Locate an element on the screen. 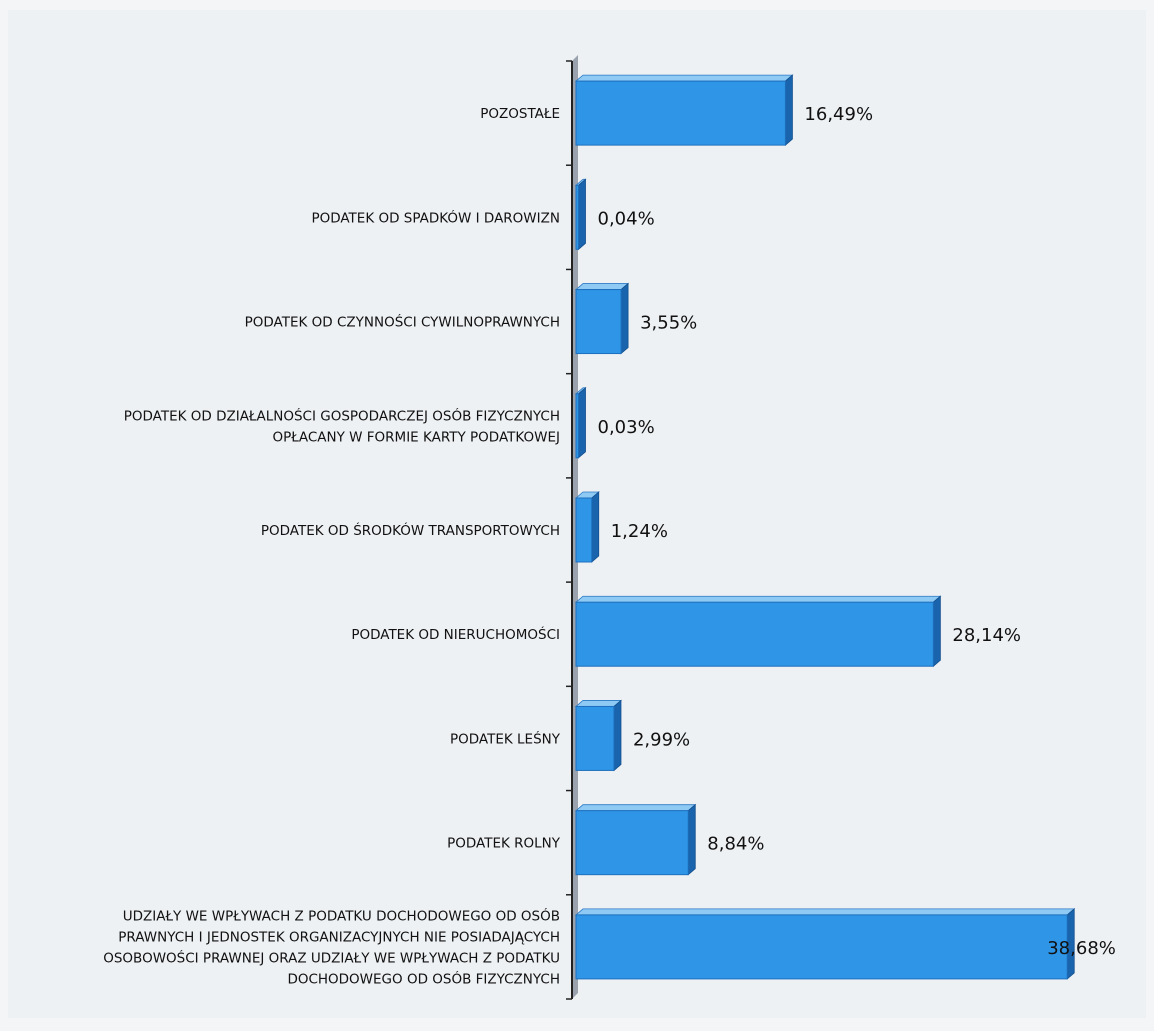  category-label: PODATEK OD NIERUCHOMOŚCI is located at coordinates (455, 634).